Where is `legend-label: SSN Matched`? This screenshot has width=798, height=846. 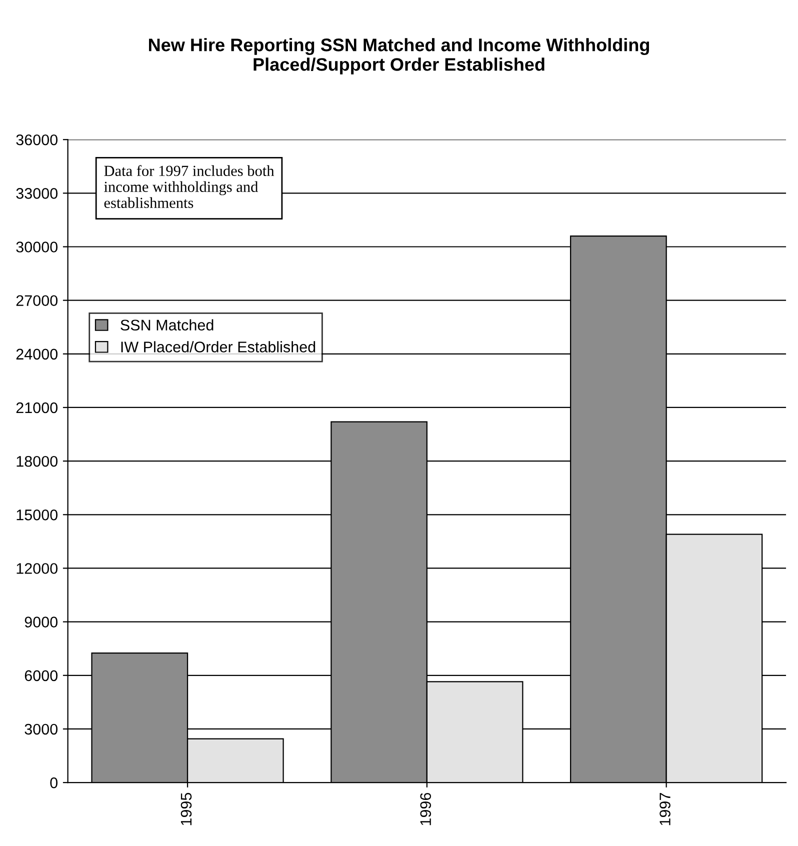
legend-label: SSN Matched is located at coordinates (167, 325).